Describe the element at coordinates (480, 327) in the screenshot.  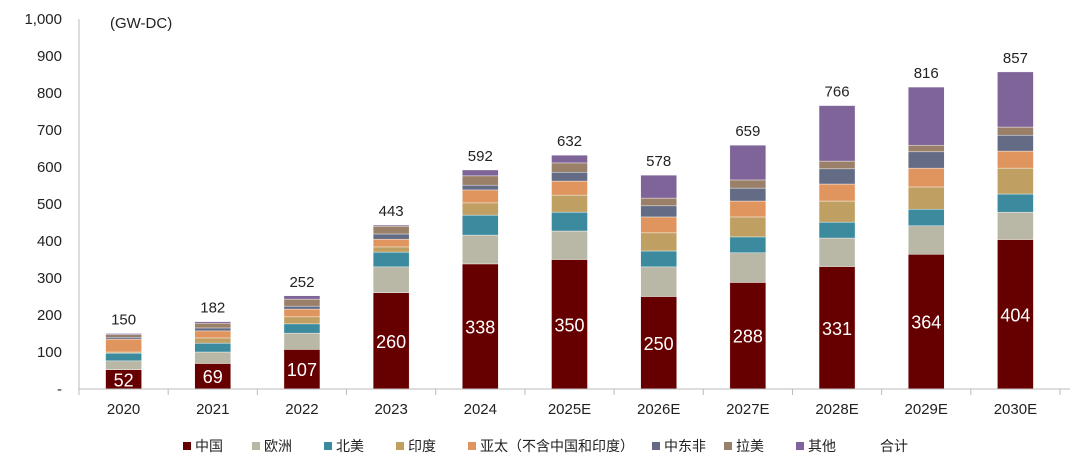
I see `china-value-label: 338` at that location.